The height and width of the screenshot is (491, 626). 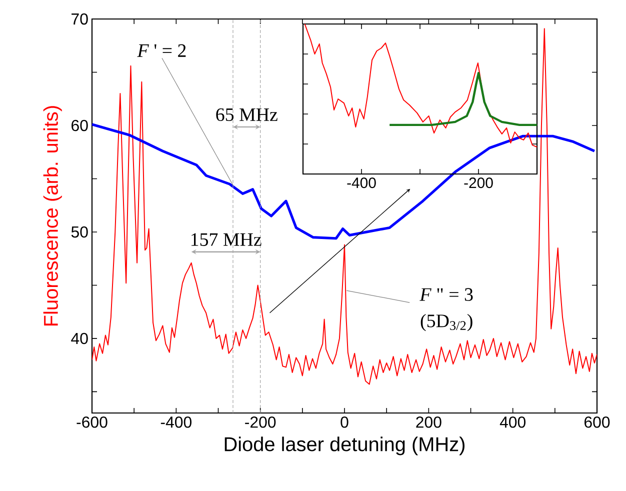 What do you see at coordinates (429, 422) in the screenshot?
I see `x-tick-label: 200` at bounding box center [429, 422].